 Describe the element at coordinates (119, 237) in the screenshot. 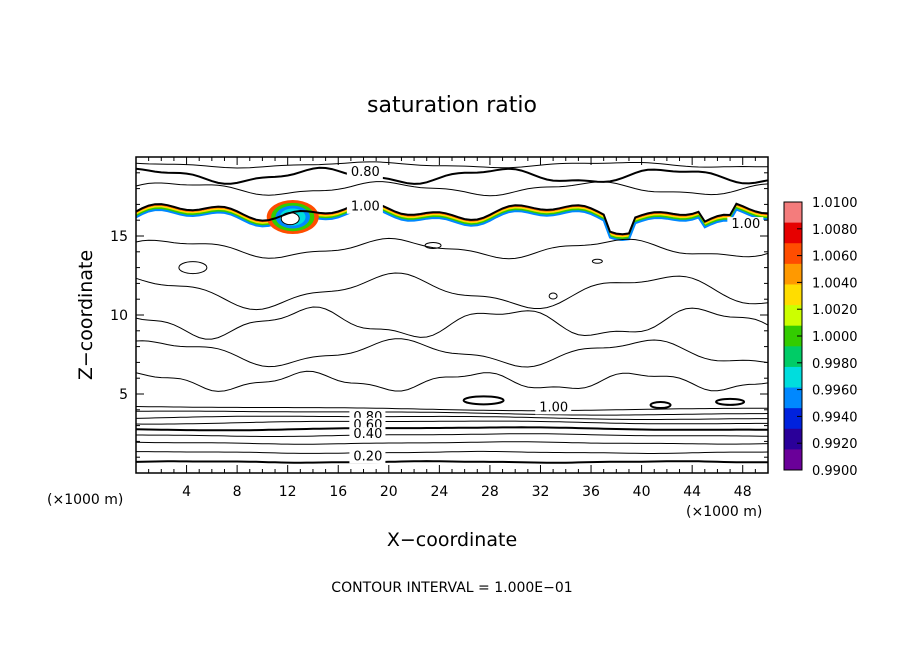

I see `y-tick-label: 15` at that location.